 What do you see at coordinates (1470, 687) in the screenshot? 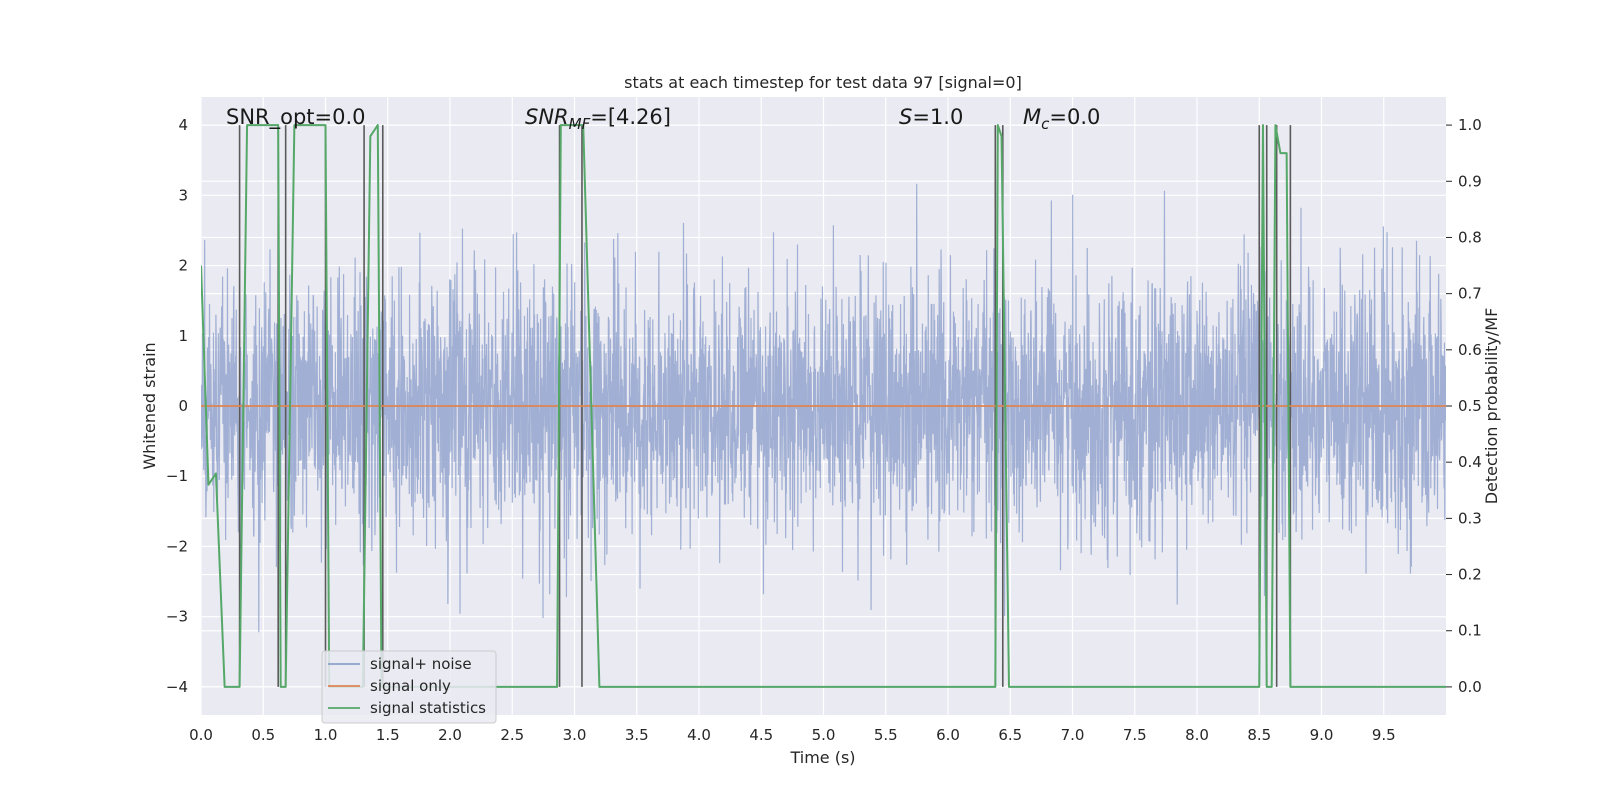
I see `y-right-tick-label-0: 0.0` at bounding box center [1470, 687].